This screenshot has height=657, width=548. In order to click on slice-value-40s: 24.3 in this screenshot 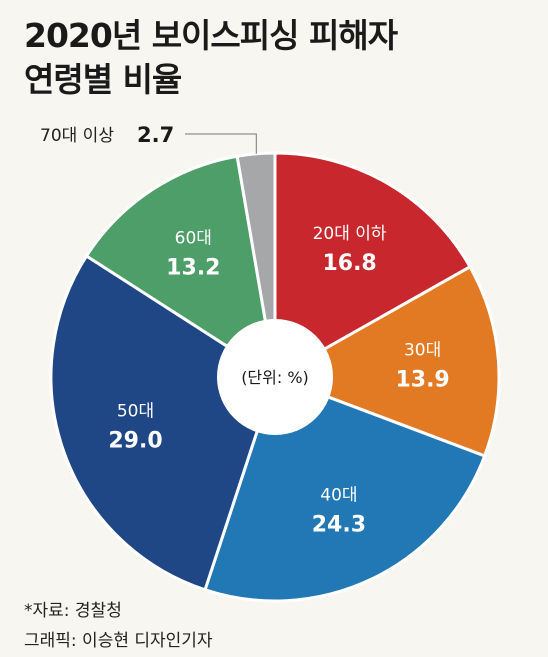, I will do `click(339, 525)`.